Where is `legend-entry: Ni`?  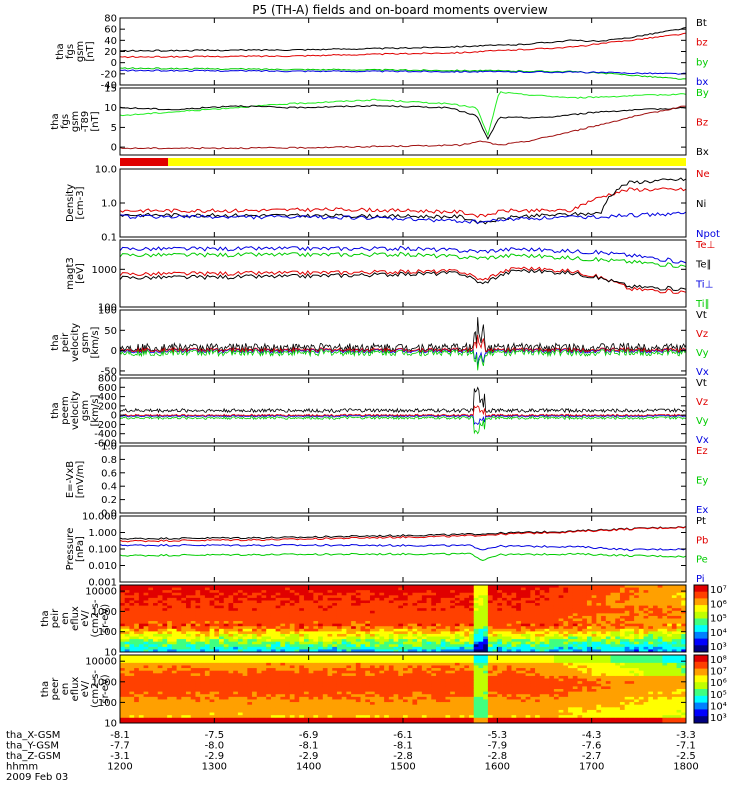 legend-entry: Ni is located at coordinates (701, 204).